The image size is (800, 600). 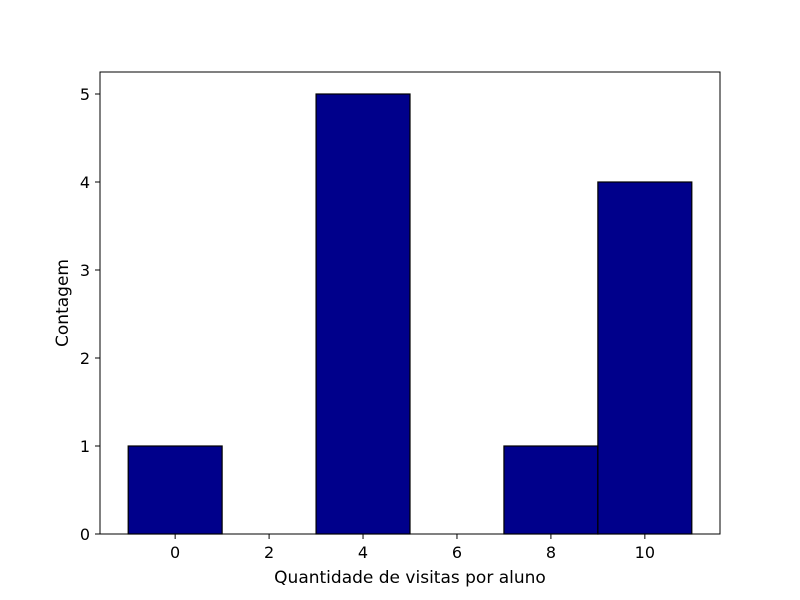 I want to click on y-tick-label: 4, so click(x=85, y=182).